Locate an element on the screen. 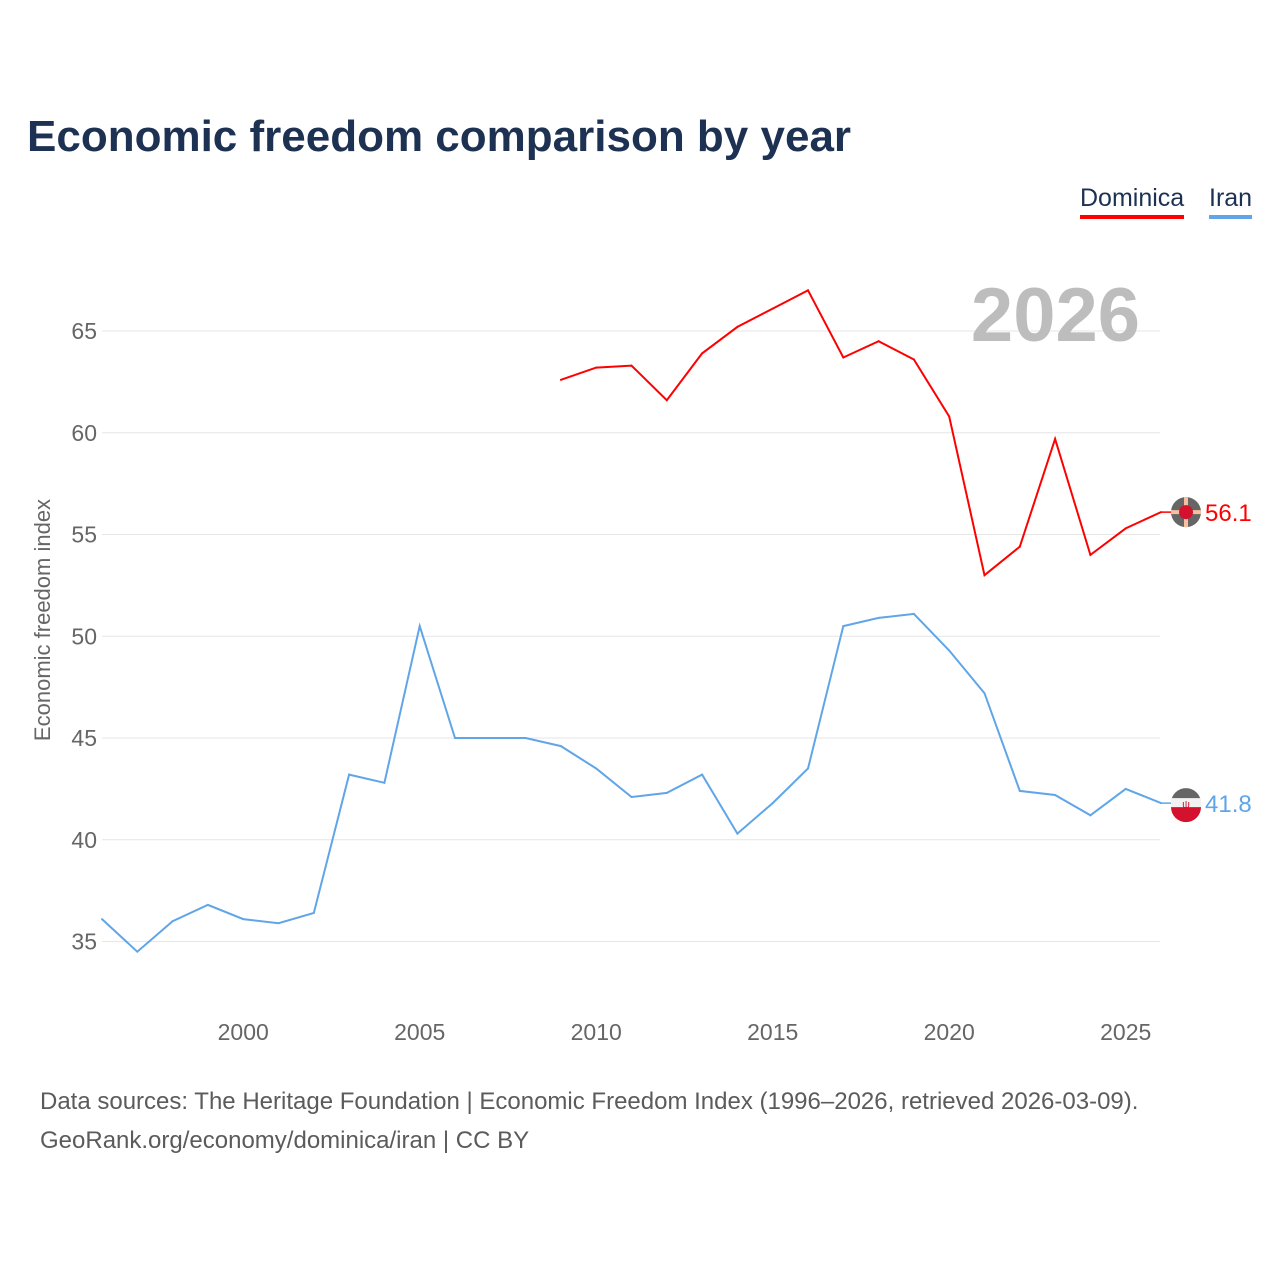 The width and height of the screenshot is (1280, 1280). x-tick-label: 2020 is located at coordinates (949, 1032).